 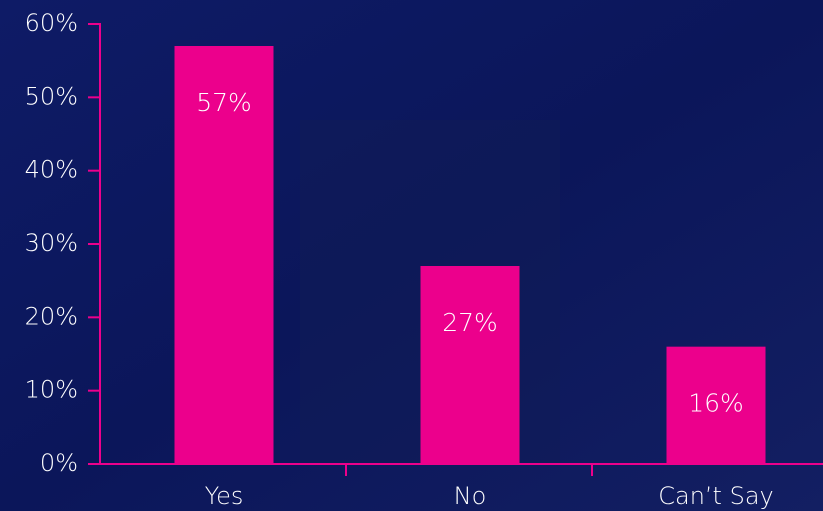 What do you see at coordinates (51, 96) in the screenshot?
I see `y-tick-label: 50%` at bounding box center [51, 96].